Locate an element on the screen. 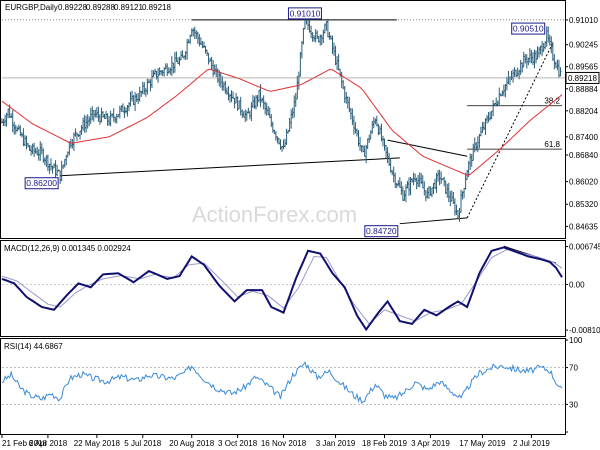  x-tick-label: 2 Jul 2019 is located at coordinates (531, 443).